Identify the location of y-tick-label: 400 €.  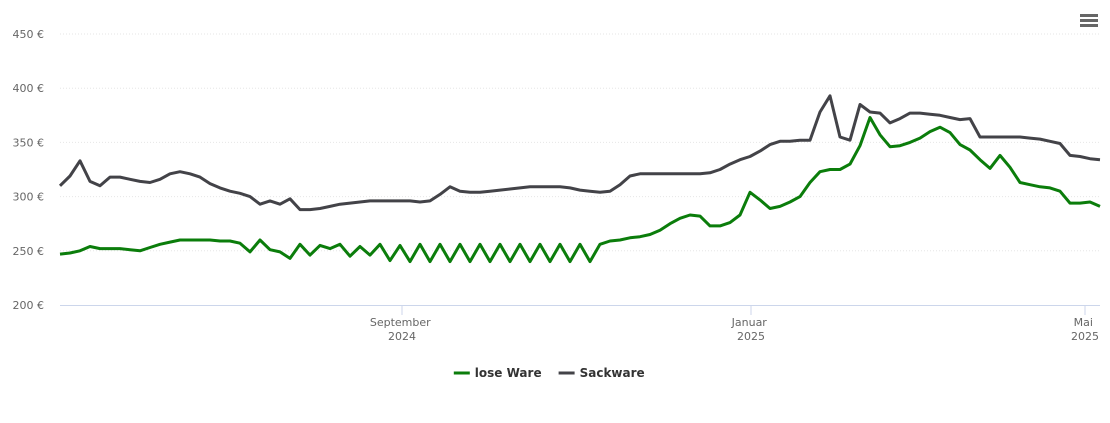
(29, 88).